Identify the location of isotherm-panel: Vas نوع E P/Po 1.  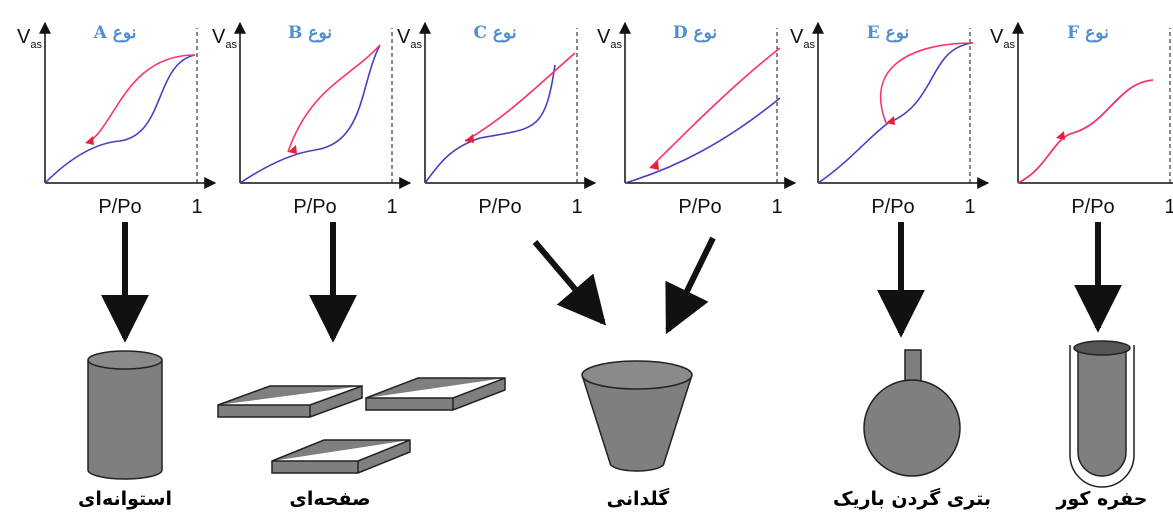
(890, 119).